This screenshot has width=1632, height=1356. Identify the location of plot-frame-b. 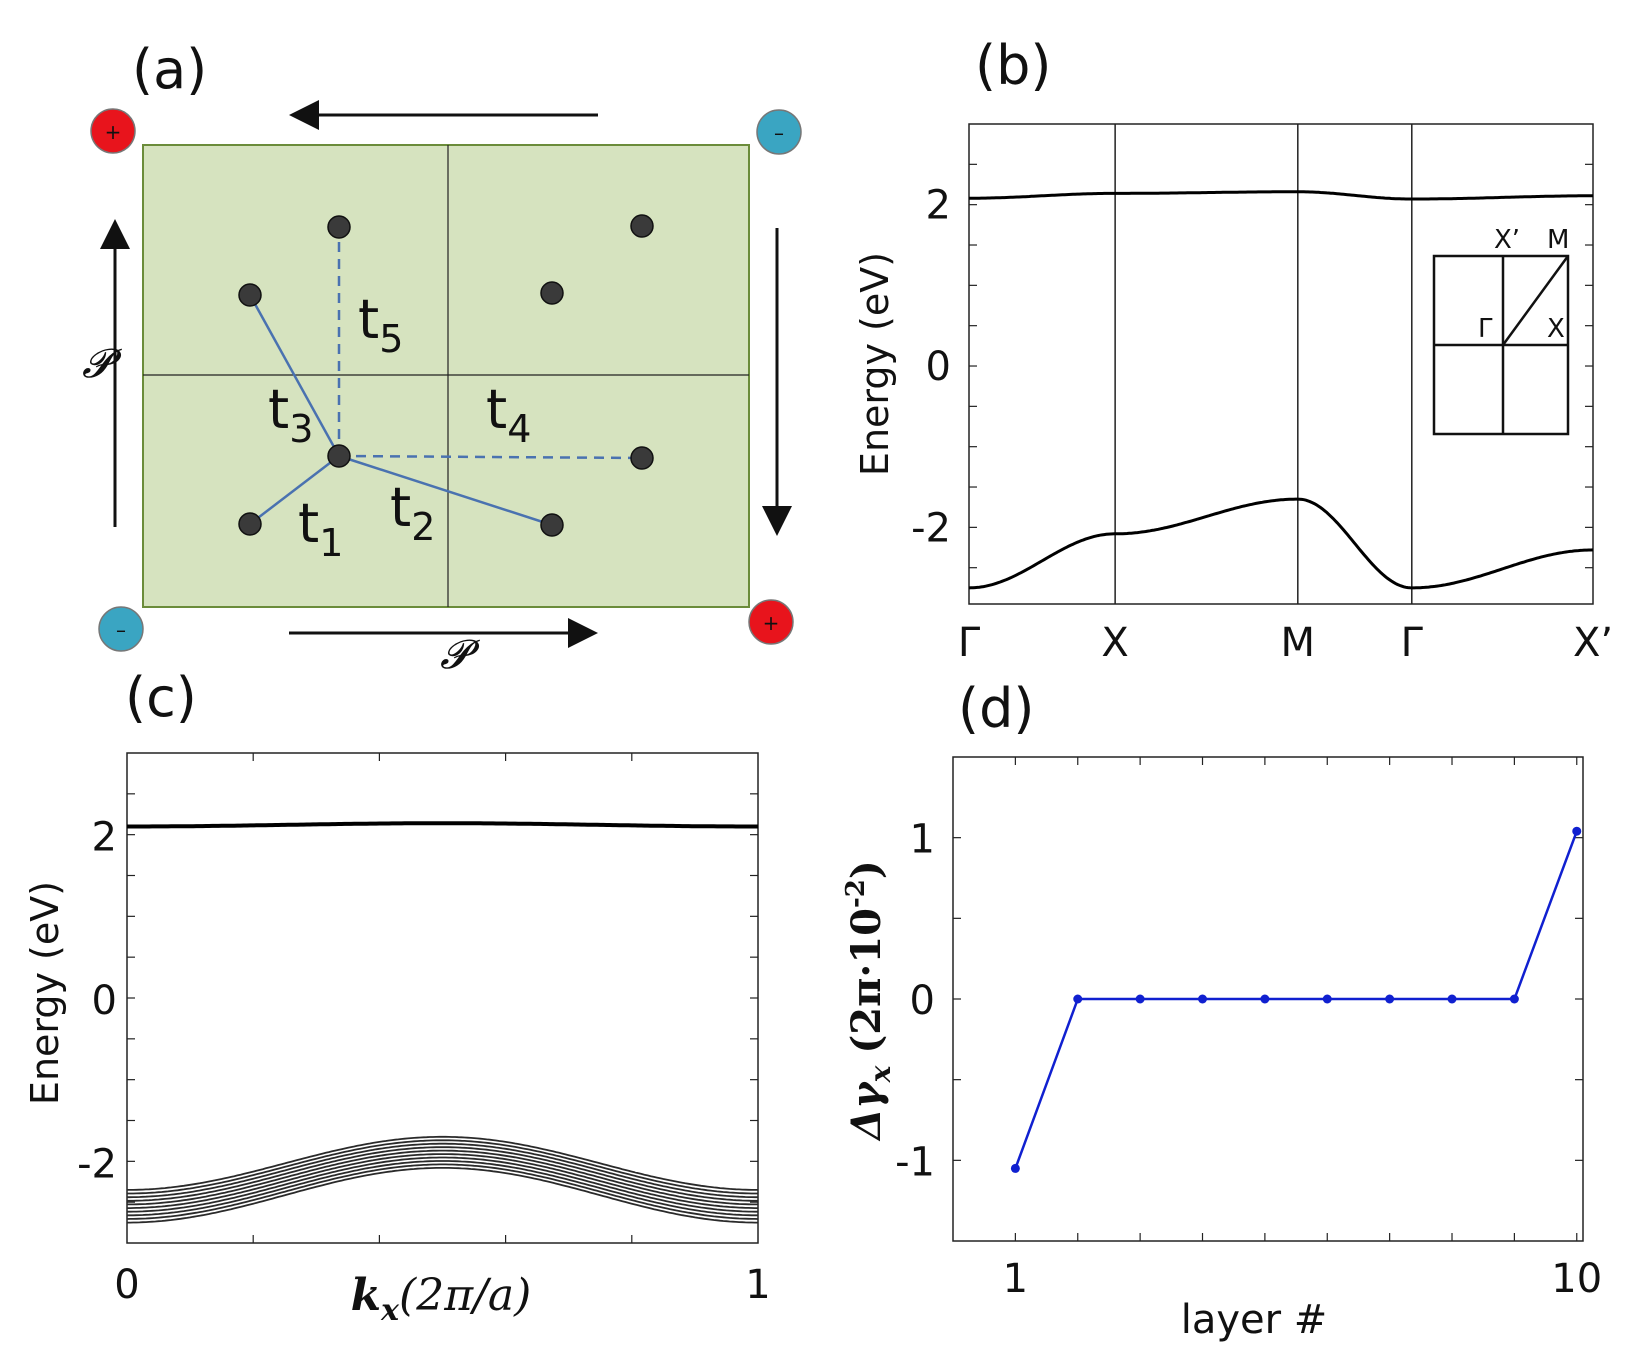
(1281, 364).